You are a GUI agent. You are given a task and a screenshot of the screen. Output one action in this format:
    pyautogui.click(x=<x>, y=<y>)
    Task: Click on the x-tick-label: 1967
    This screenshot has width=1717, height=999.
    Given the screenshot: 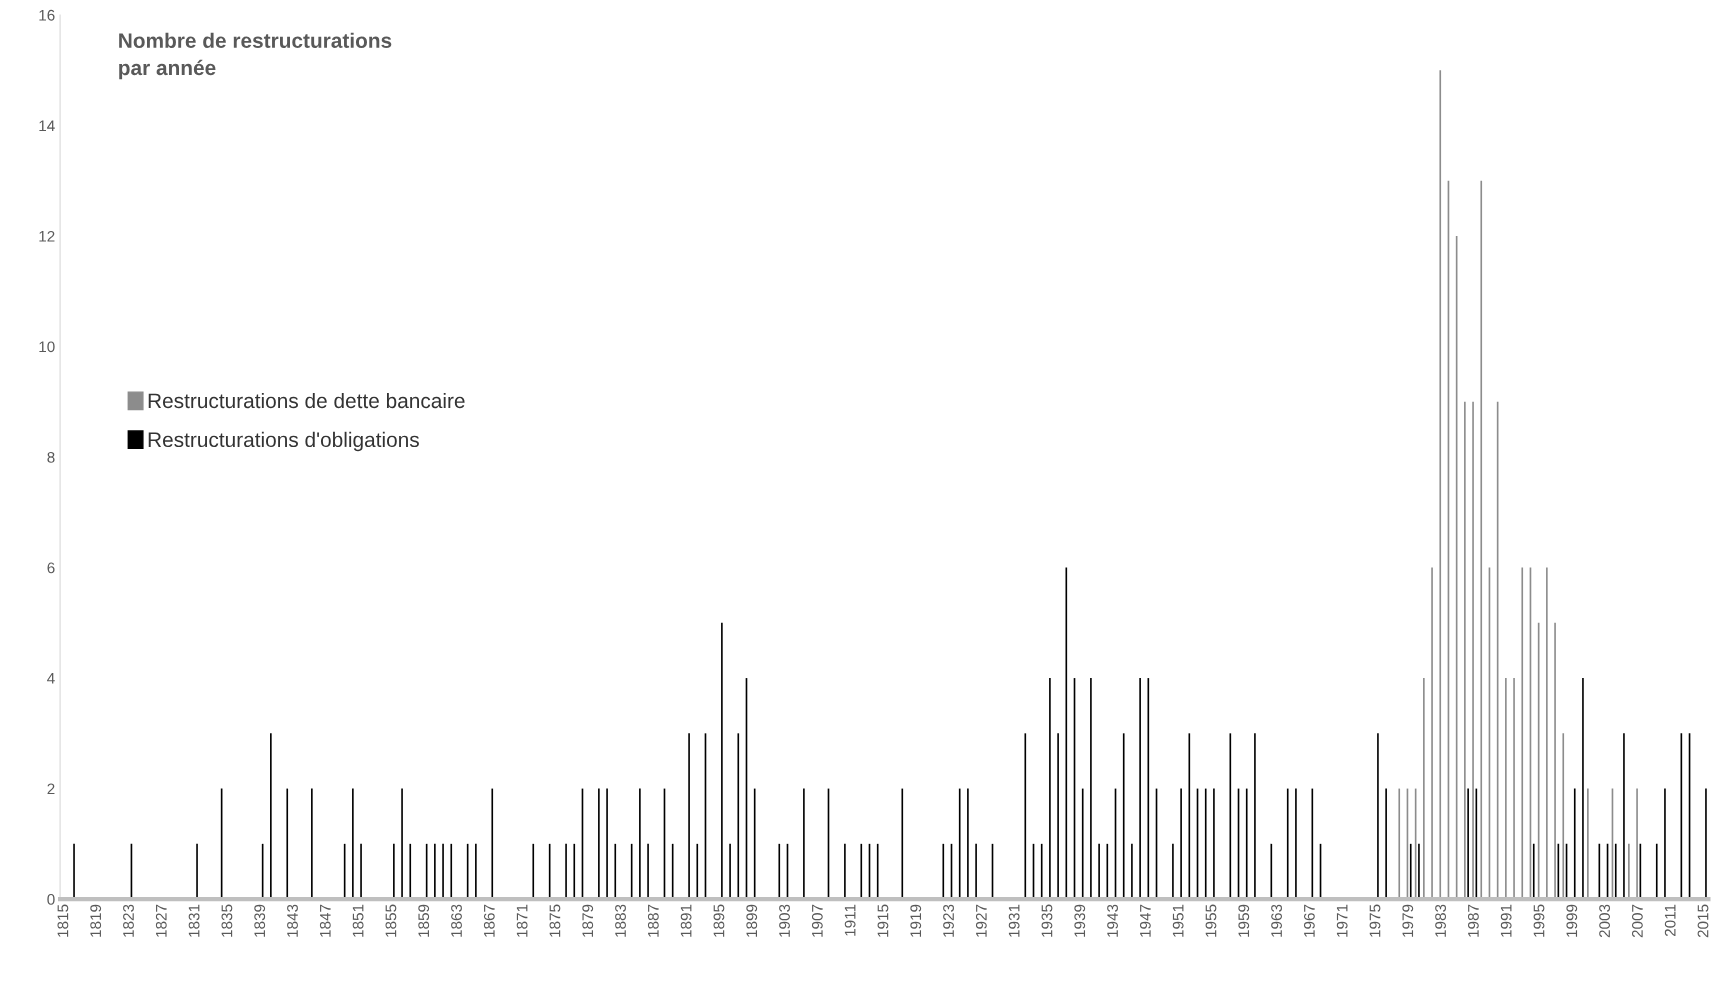 What is the action you would take?
    pyautogui.click(x=1309, y=920)
    